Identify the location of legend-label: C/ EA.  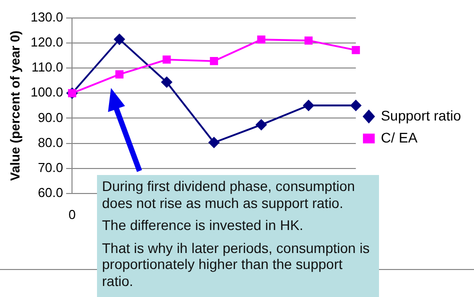
(399, 137).